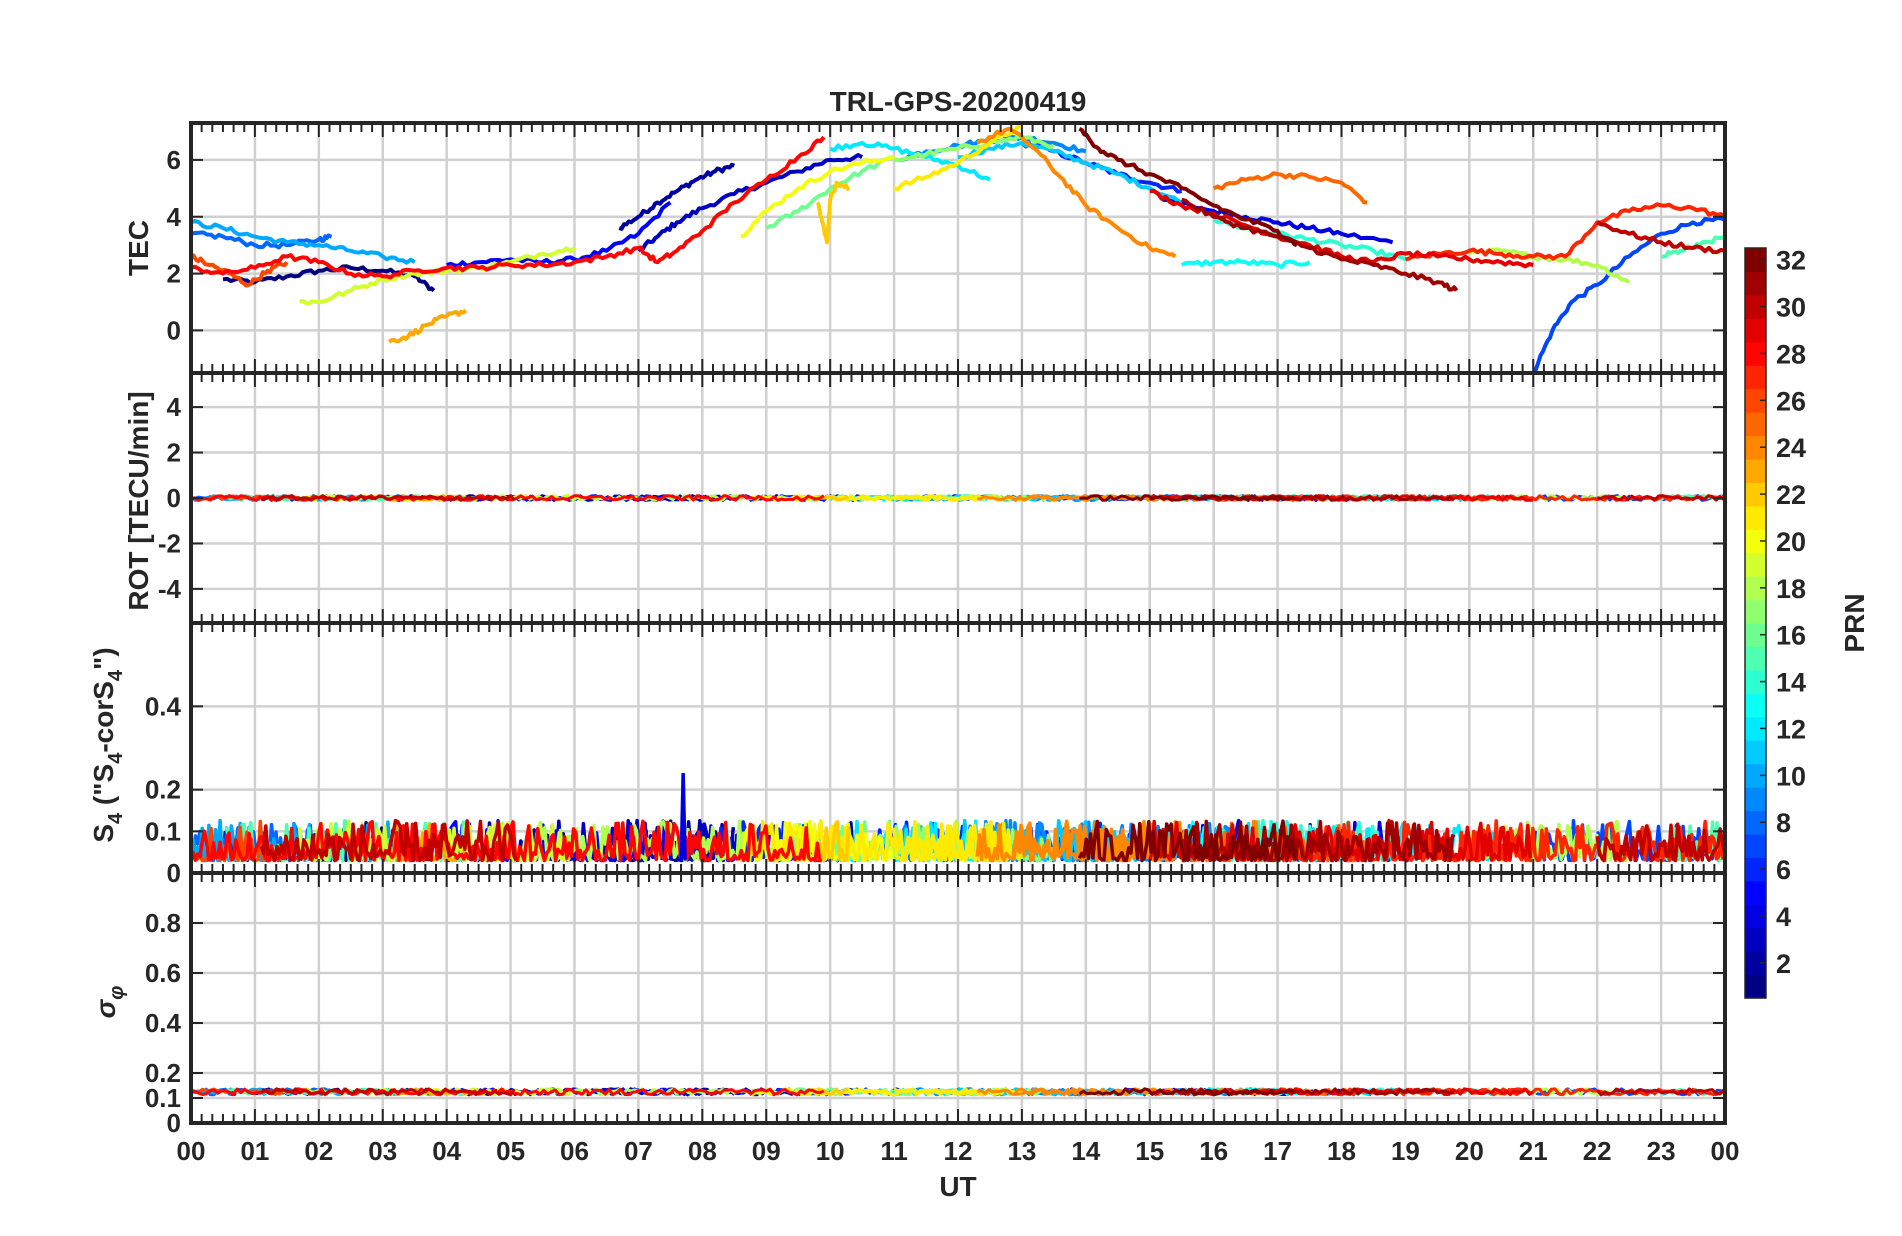  What do you see at coordinates (958, 817) in the screenshot?
I see `panel-s4-series` at bounding box center [958, 817].